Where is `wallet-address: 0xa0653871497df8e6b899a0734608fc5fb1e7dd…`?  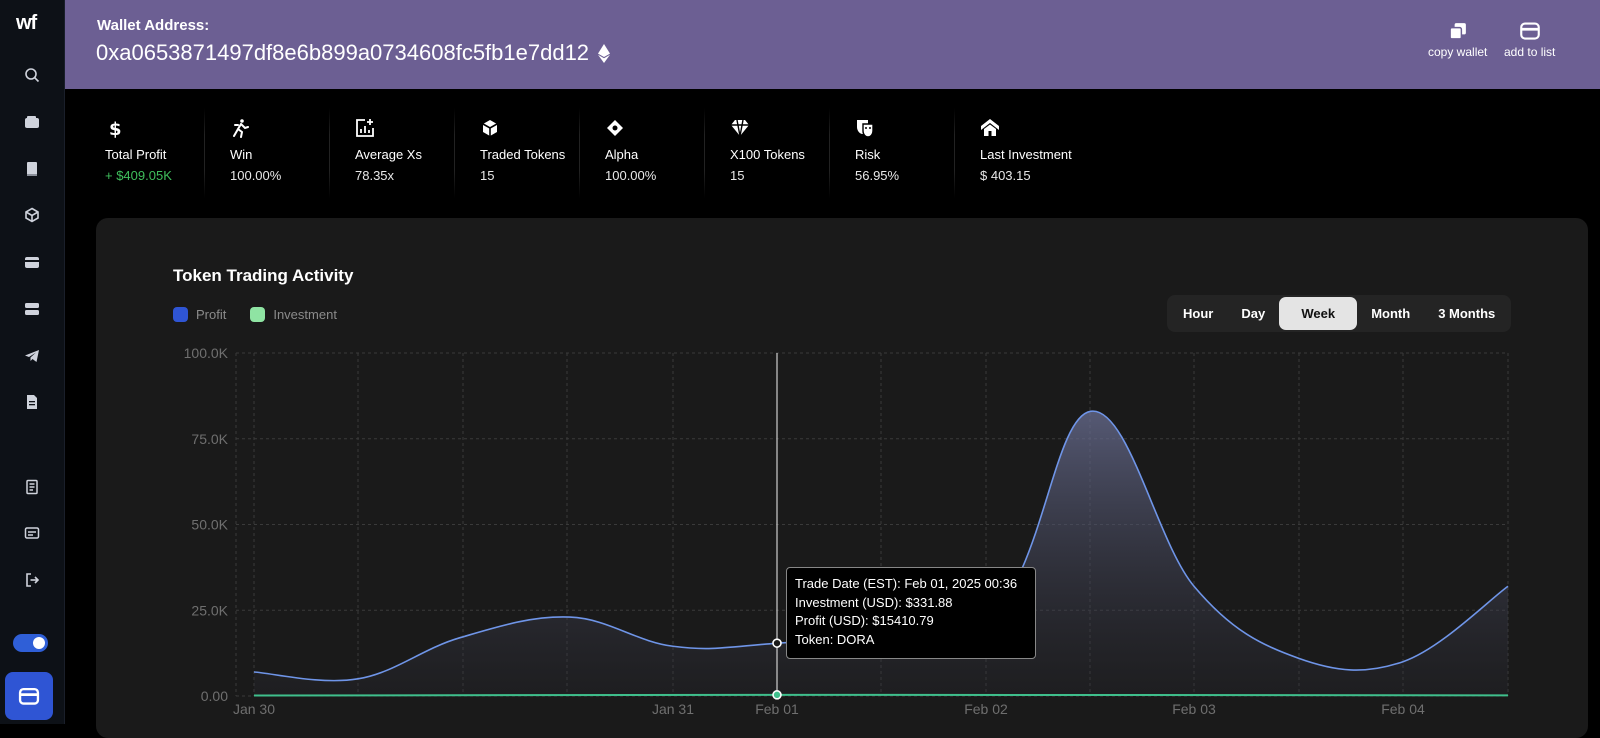
wallet-address: 0xa0653871497df8e6b899a0734608fc5fb1e7dd… is located at coordinates (353, 53).